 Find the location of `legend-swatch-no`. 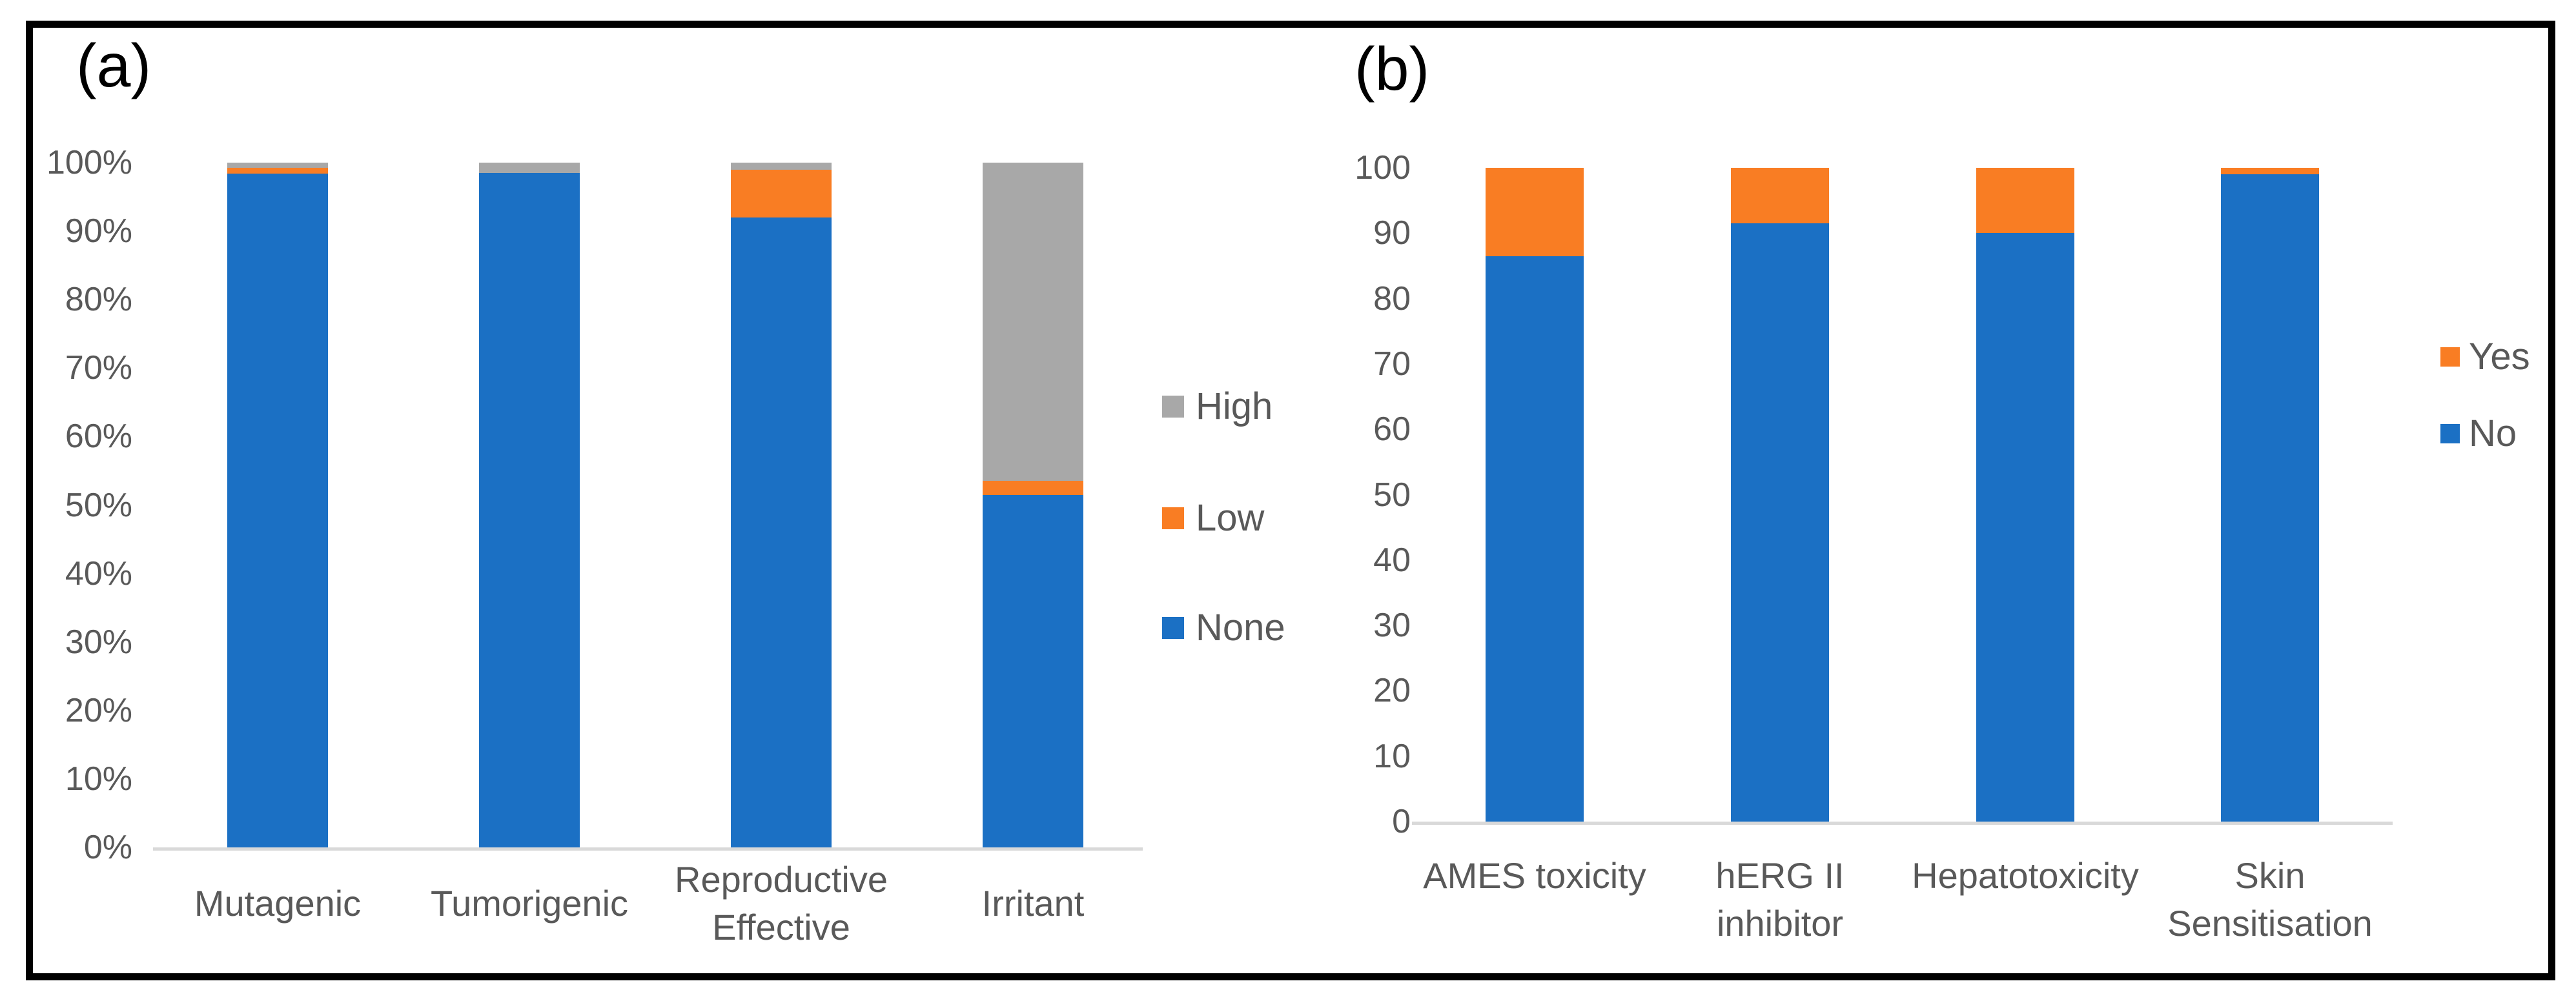

legend-swatch-no is located at coordinates (2450, 434).